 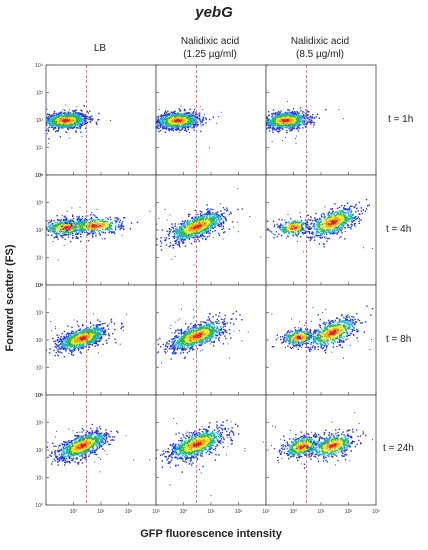 I want to click on row-label-4h: t = 4h, so click(x=399, y=229).